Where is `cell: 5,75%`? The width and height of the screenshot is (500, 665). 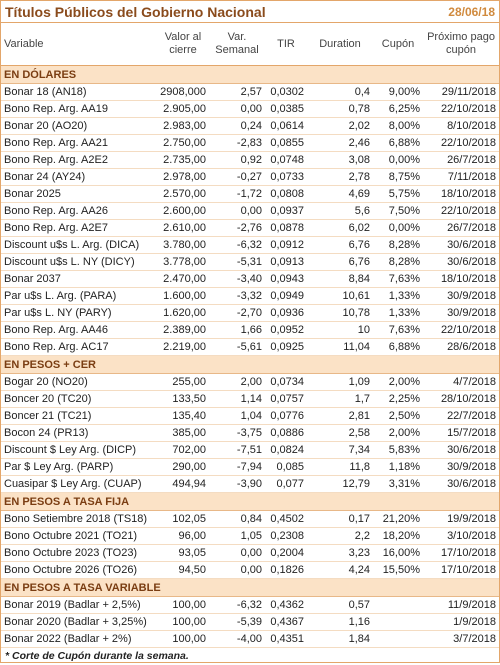 cell: 5,75% is located at coordinates (398, 194).